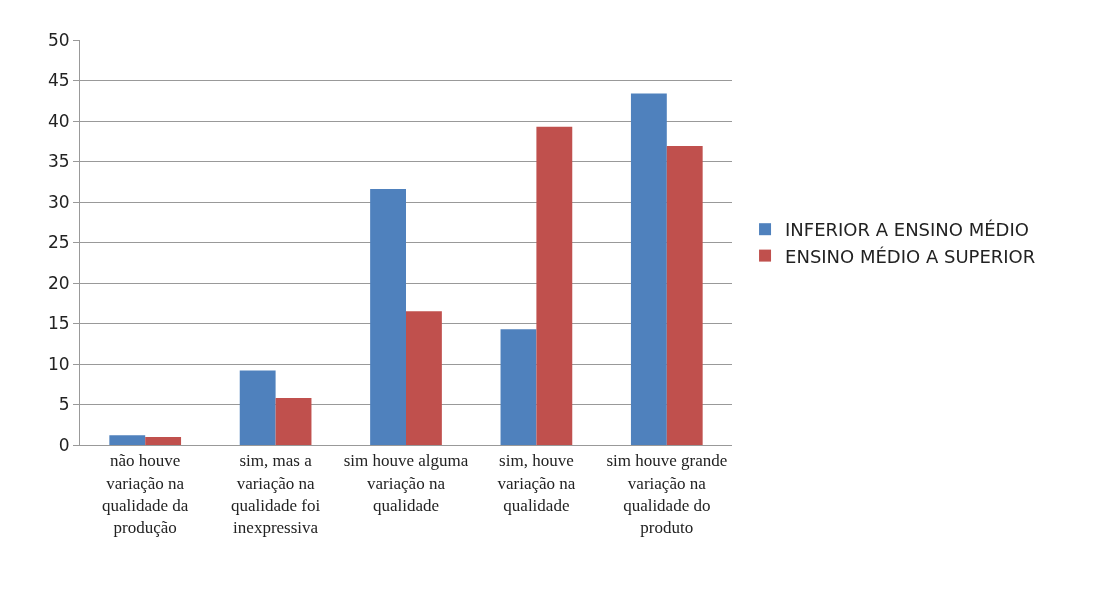 This screenshot has width=1112, height=595. What do you see at coordinates (907, 230) in the screenshot?
I see `legend-label: INFERIOR A ENSINO MÉDIO` at bounding box center [907, 230].